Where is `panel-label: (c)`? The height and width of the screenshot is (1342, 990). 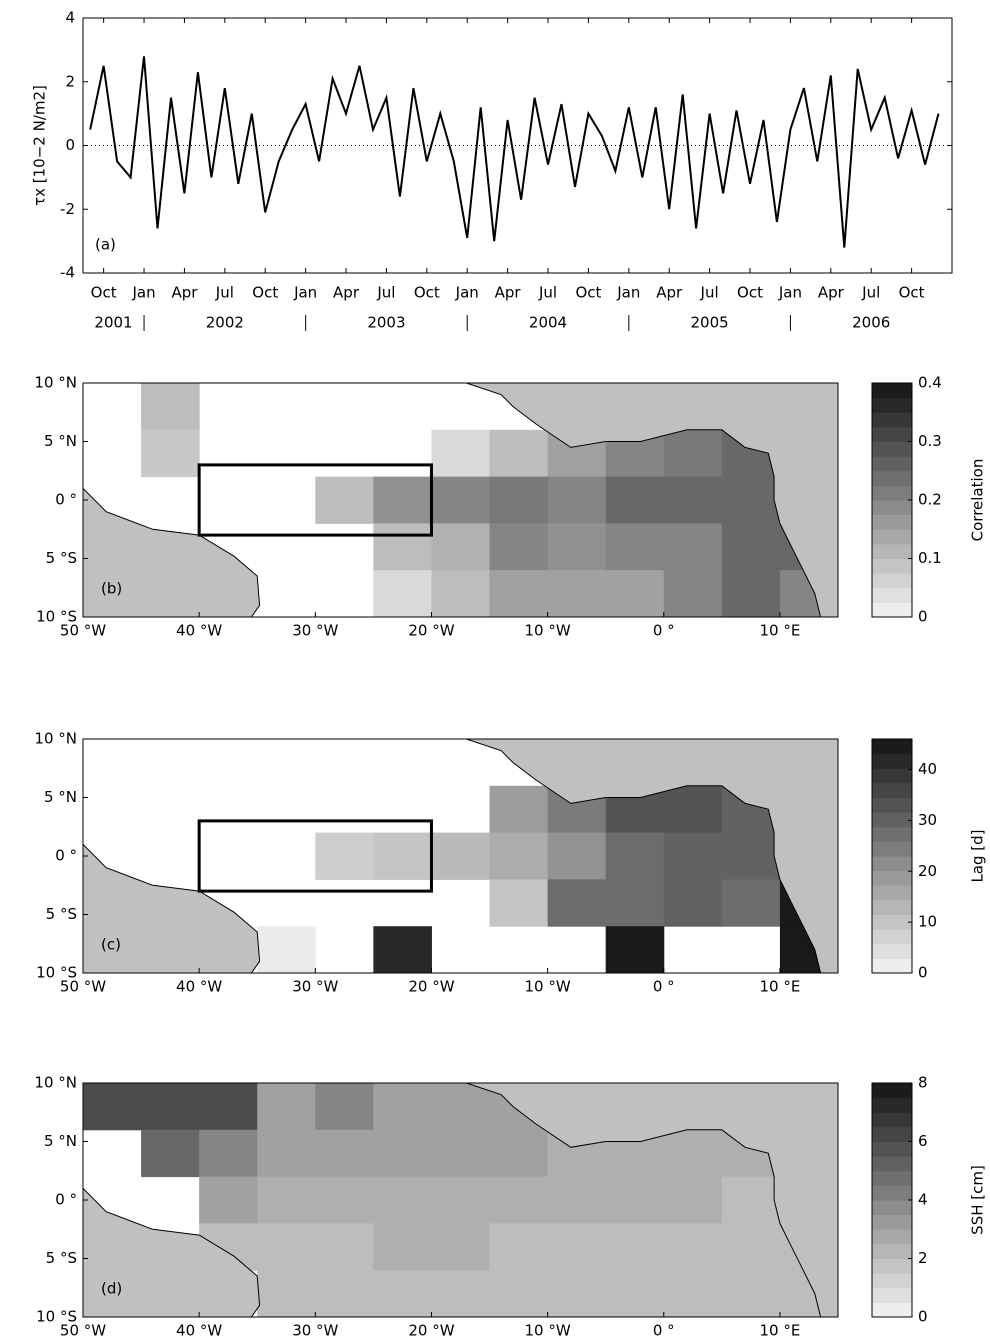 panel-label: (c) is located at coordinates (111, 945).